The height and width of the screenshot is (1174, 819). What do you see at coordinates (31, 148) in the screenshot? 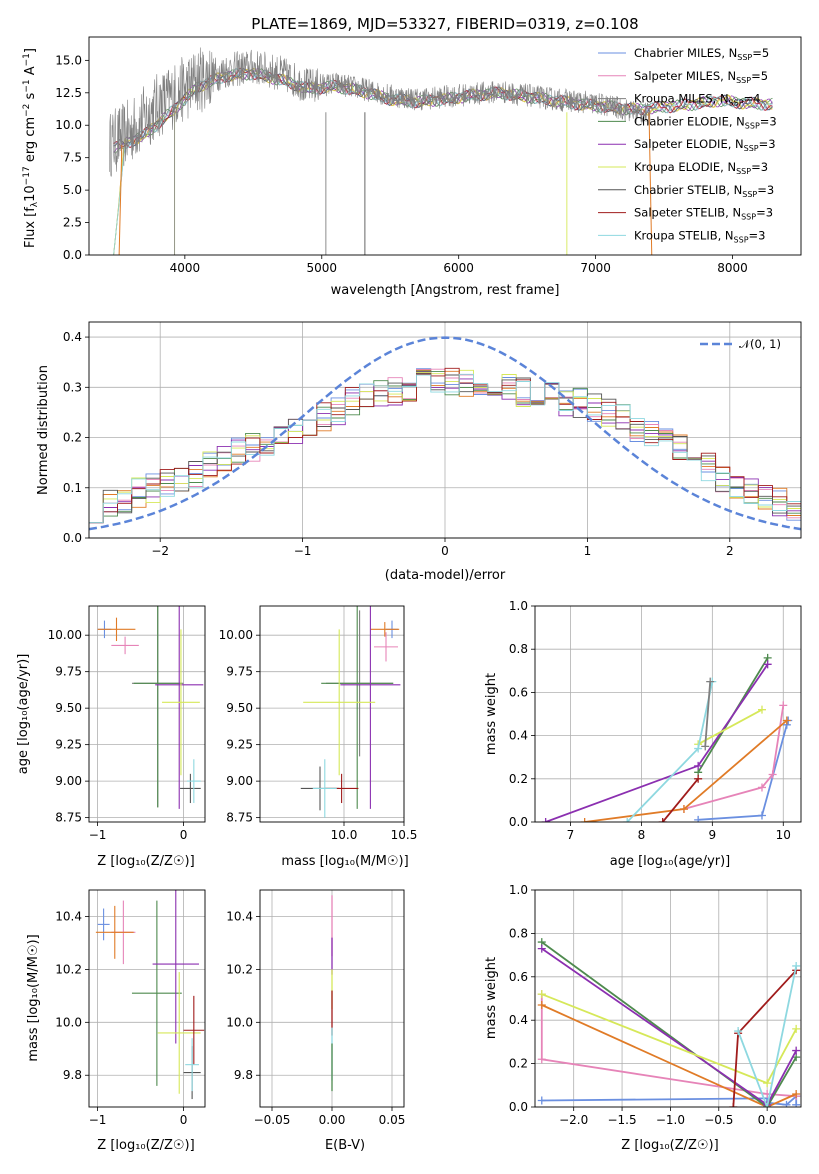
I see `spectrum-ylabel: Flux [fλ10−17 erg cm−2 s−1 A−1]` at bounding box center [31, 148].